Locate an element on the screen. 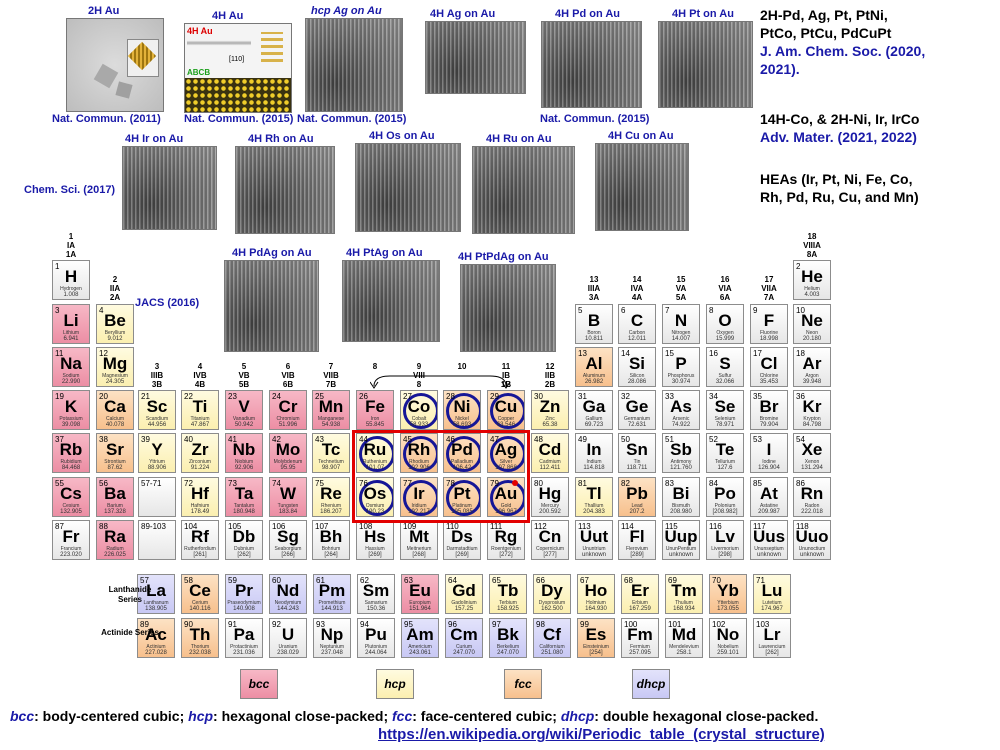 Image resolution: width=1000 pixels, height=750 pixels. atomic-number: 116 is located at coordinates (715, 526).